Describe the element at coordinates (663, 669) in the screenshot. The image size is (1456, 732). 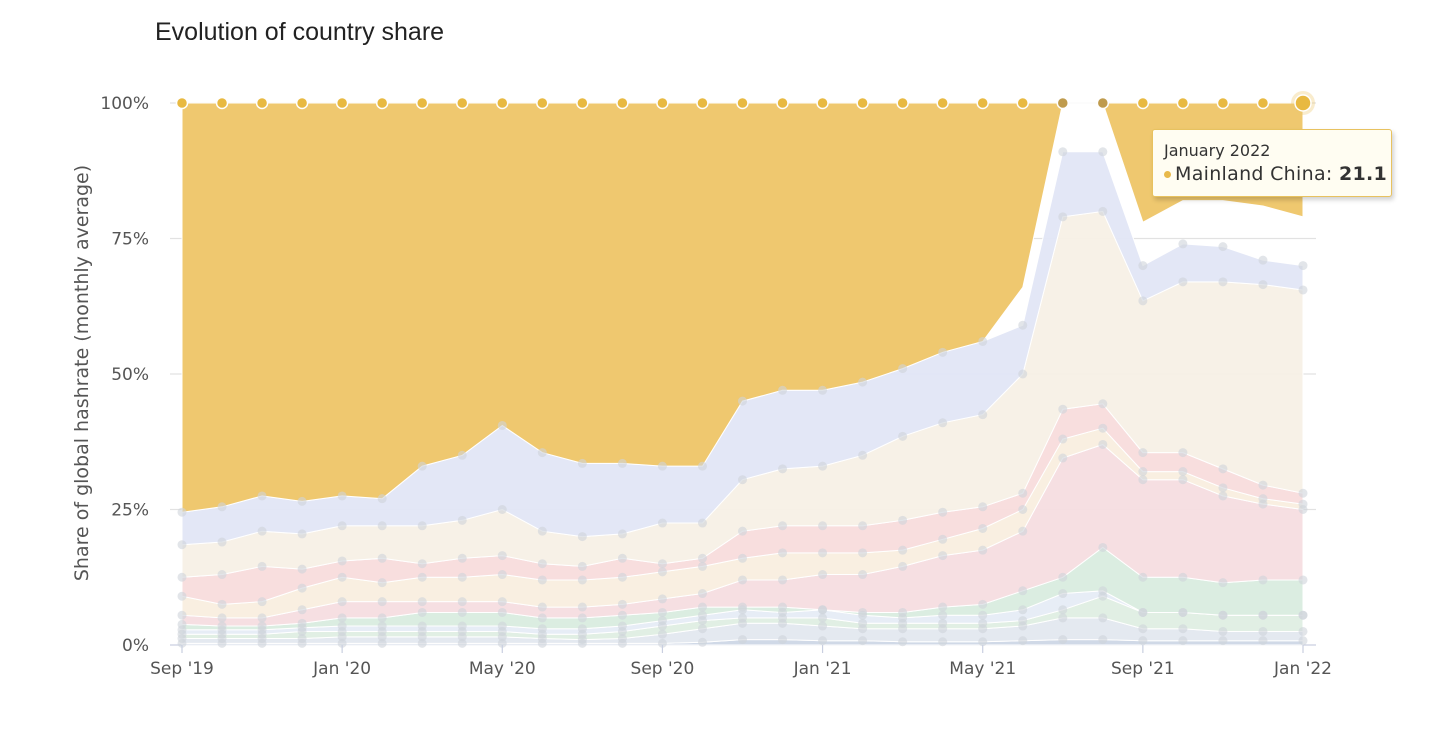
I see `x-tick-label-3: Sep '20` at that location.